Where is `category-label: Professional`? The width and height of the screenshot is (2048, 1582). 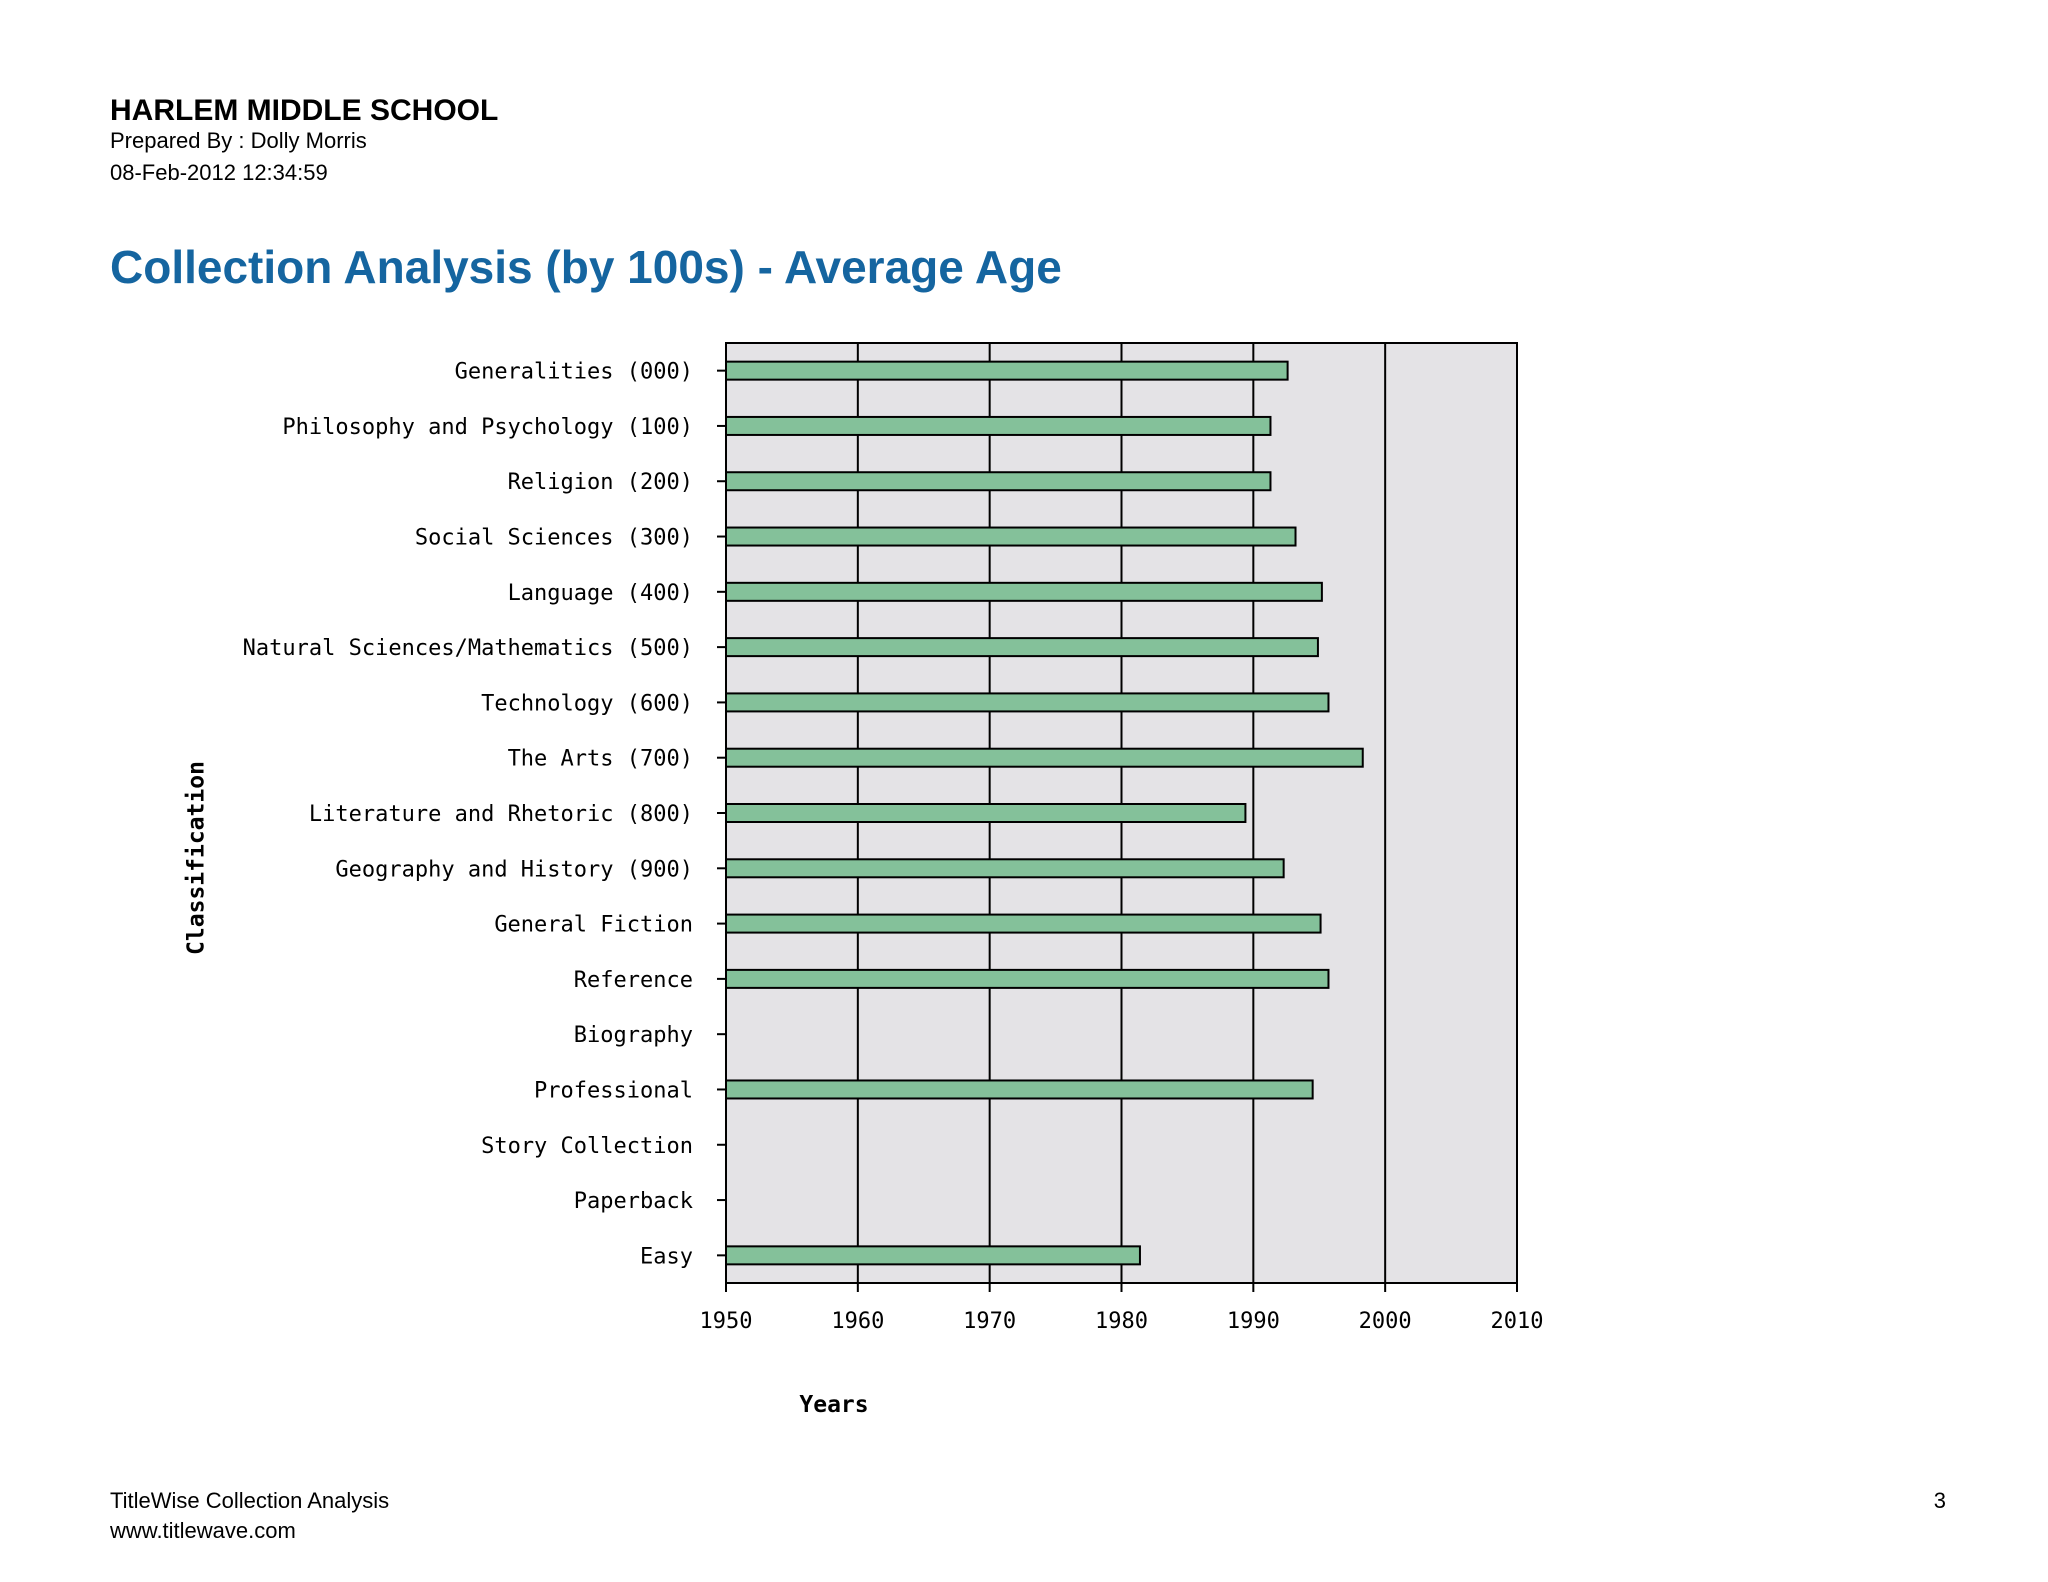 category-label: Professional is located at coordinates (613, 1090).